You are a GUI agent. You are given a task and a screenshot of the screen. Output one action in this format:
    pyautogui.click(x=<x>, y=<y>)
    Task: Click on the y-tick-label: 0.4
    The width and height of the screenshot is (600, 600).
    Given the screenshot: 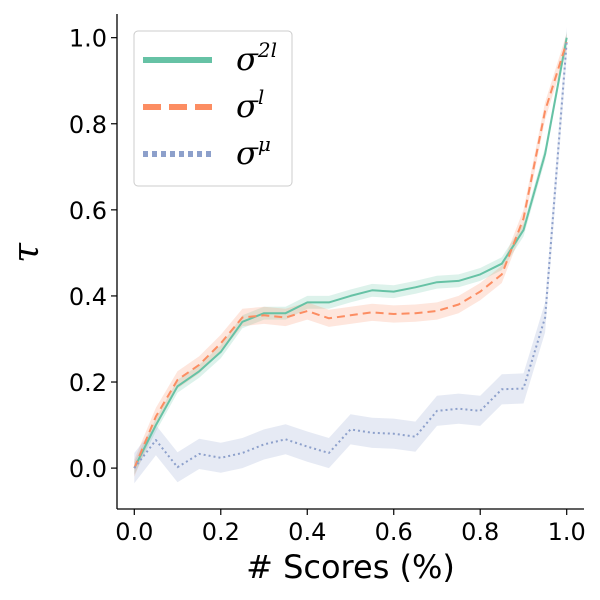 What is the action you would take?
    pyautogui.click(x=88, y=297)
    